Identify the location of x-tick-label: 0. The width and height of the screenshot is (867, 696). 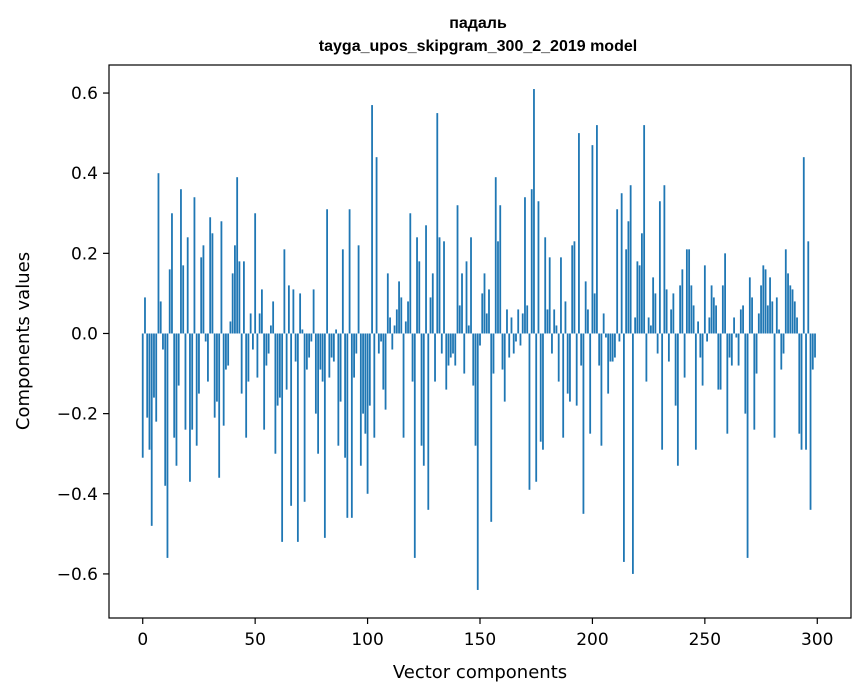
(142, 640).